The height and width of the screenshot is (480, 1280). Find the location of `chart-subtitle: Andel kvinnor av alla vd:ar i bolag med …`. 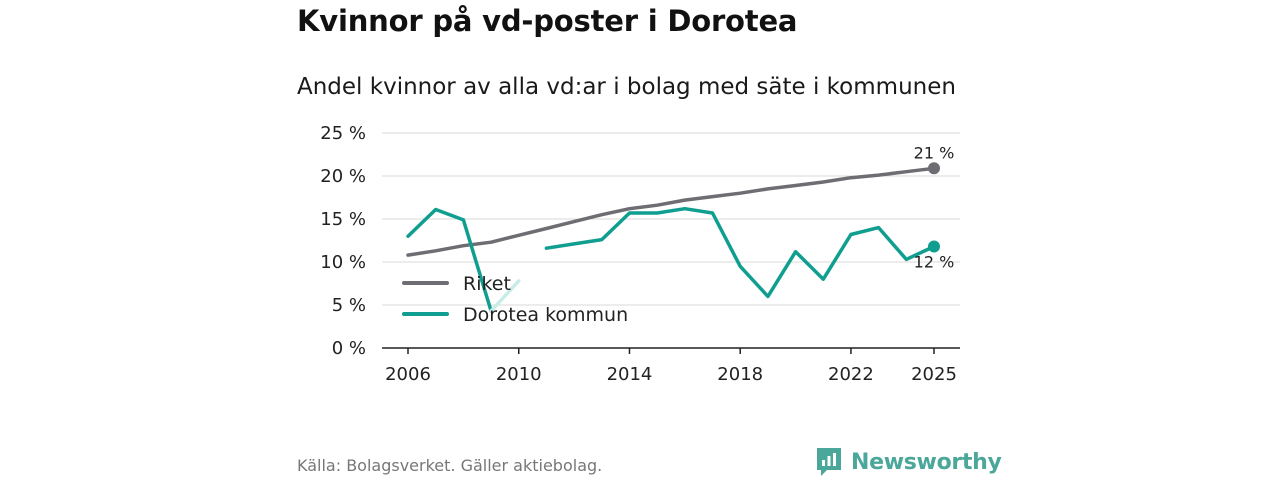

chart-subtitle: Andel kvinnor av alla vd:ar i bolag med … is located at coordinates (626, 87).